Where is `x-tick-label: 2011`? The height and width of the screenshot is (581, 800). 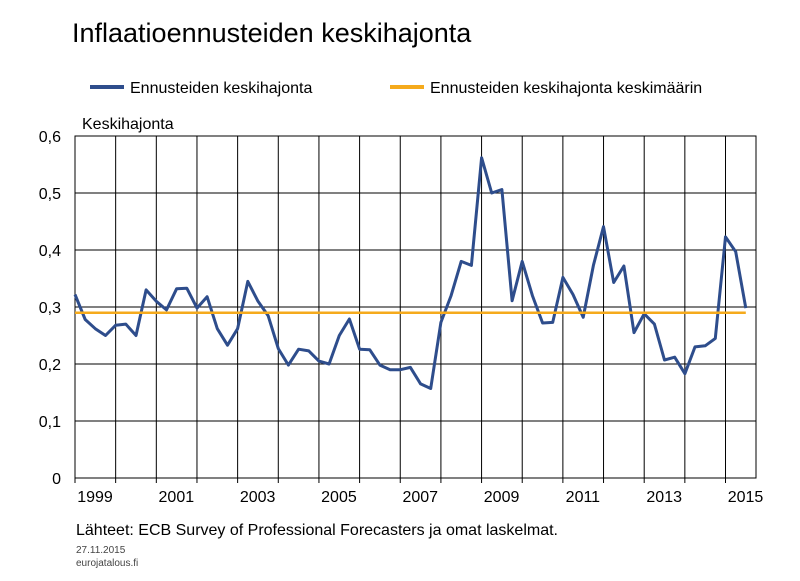
x-tick-label: 2011 is located at coordinates (583, 497).